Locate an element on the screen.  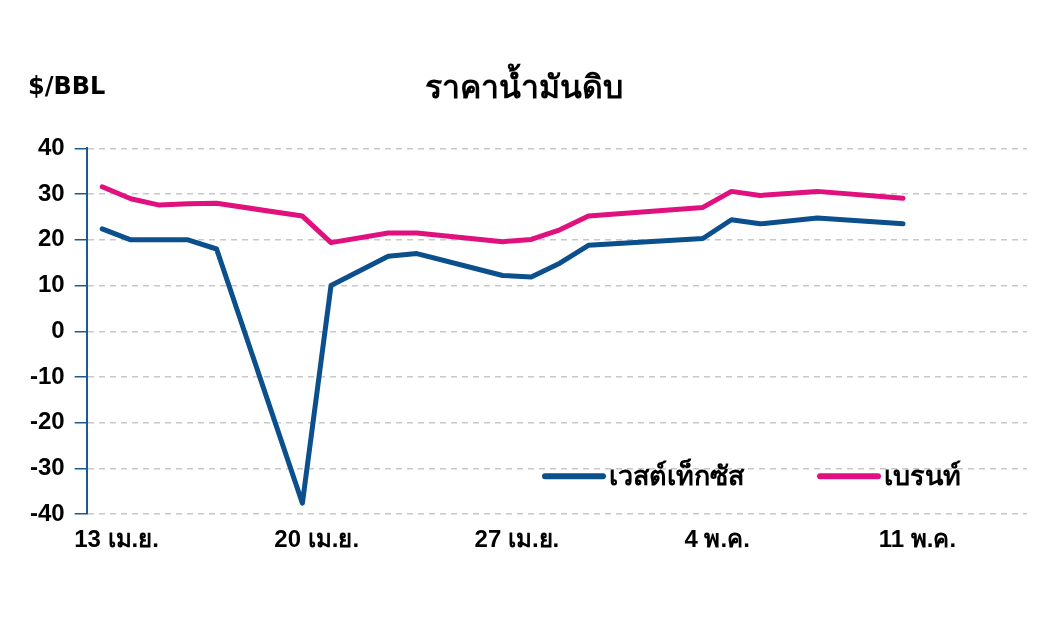
y-tick-label: -30 is located at coordinates (47, 467).